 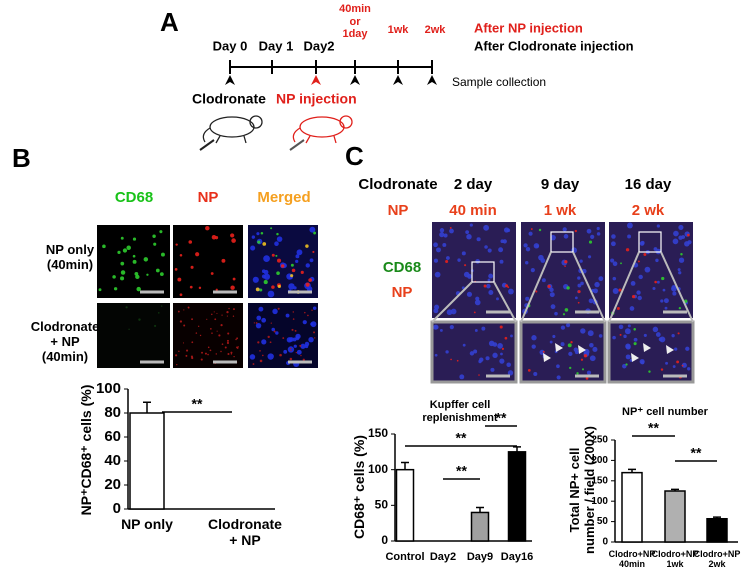 What do you see at coordinates (86, 450) in the screenshot?
I see `y-axis-label: NP⁺CD68⁺ cells (%)` at bounding box center [86, 450].